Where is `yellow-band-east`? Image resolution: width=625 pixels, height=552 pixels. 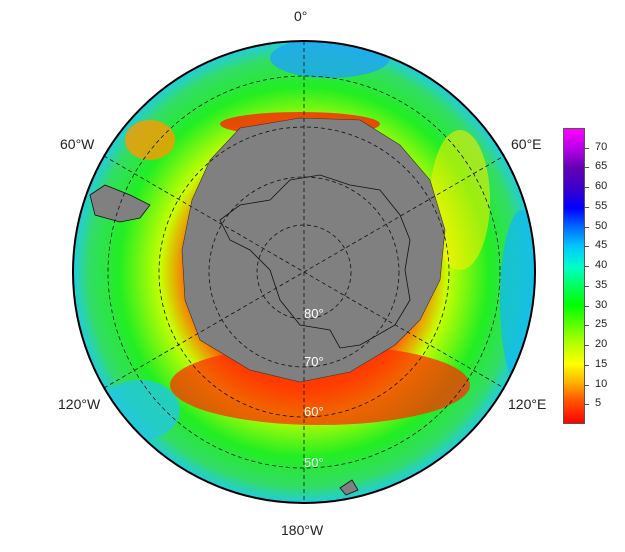
yellow-band-east is located at coordinates (460, 200).